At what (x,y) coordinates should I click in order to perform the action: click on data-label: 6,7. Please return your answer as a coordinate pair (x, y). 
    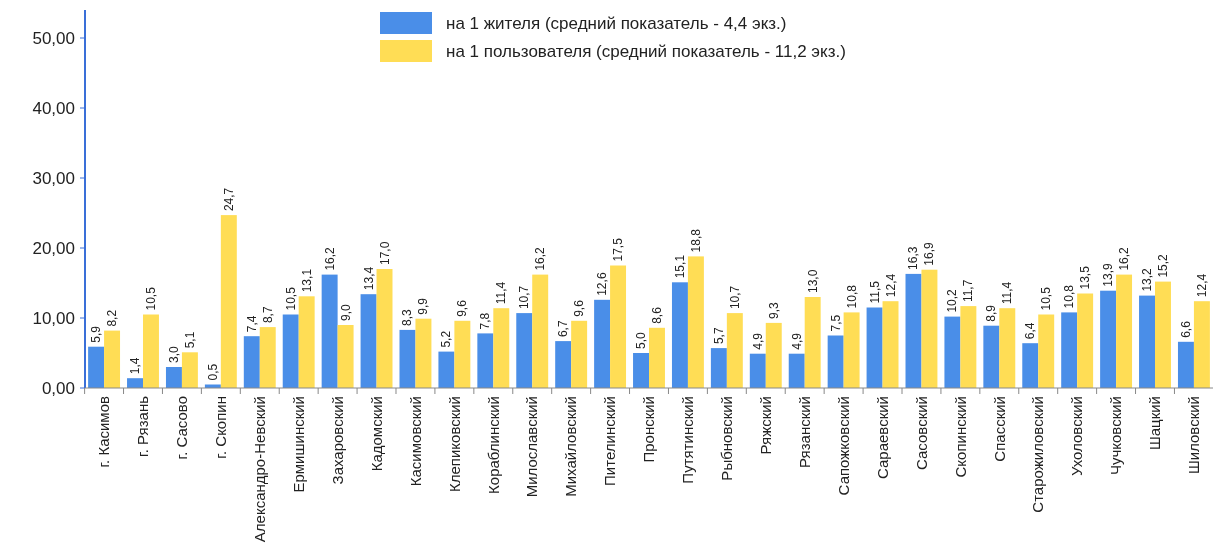
    Looking at the image, I should click on (563, 329).